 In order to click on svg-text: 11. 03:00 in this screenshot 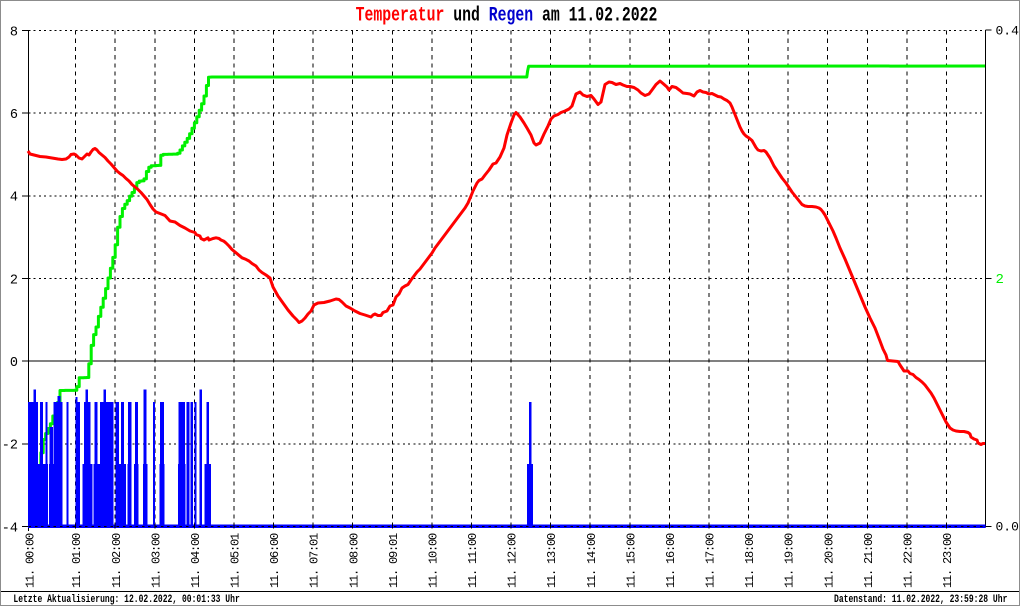, I will do `click(156, 560)`.